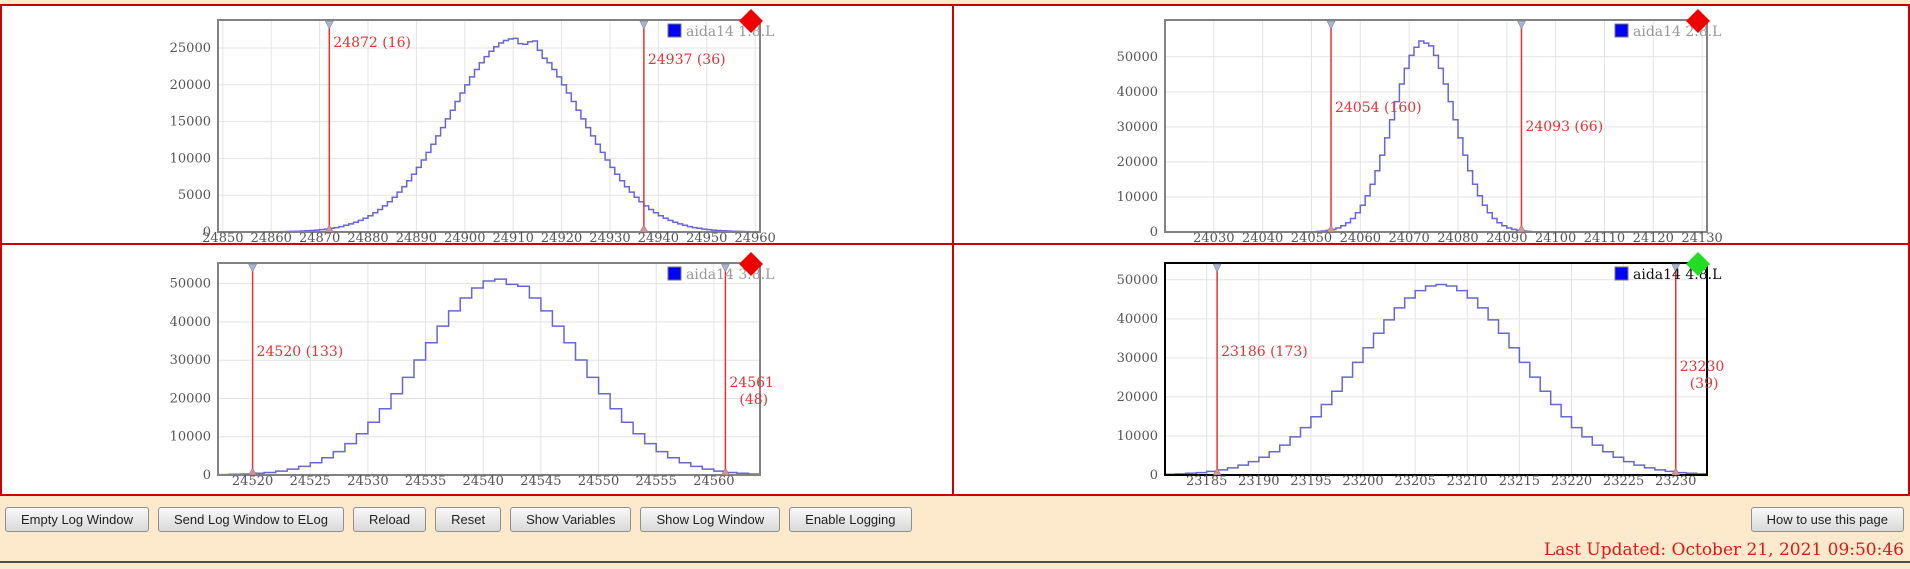 This screenshot has height=569, width=1910. Describe the element at coordinates (222, 237) in the screenshot. I see `svg-text: 24850` at that location.